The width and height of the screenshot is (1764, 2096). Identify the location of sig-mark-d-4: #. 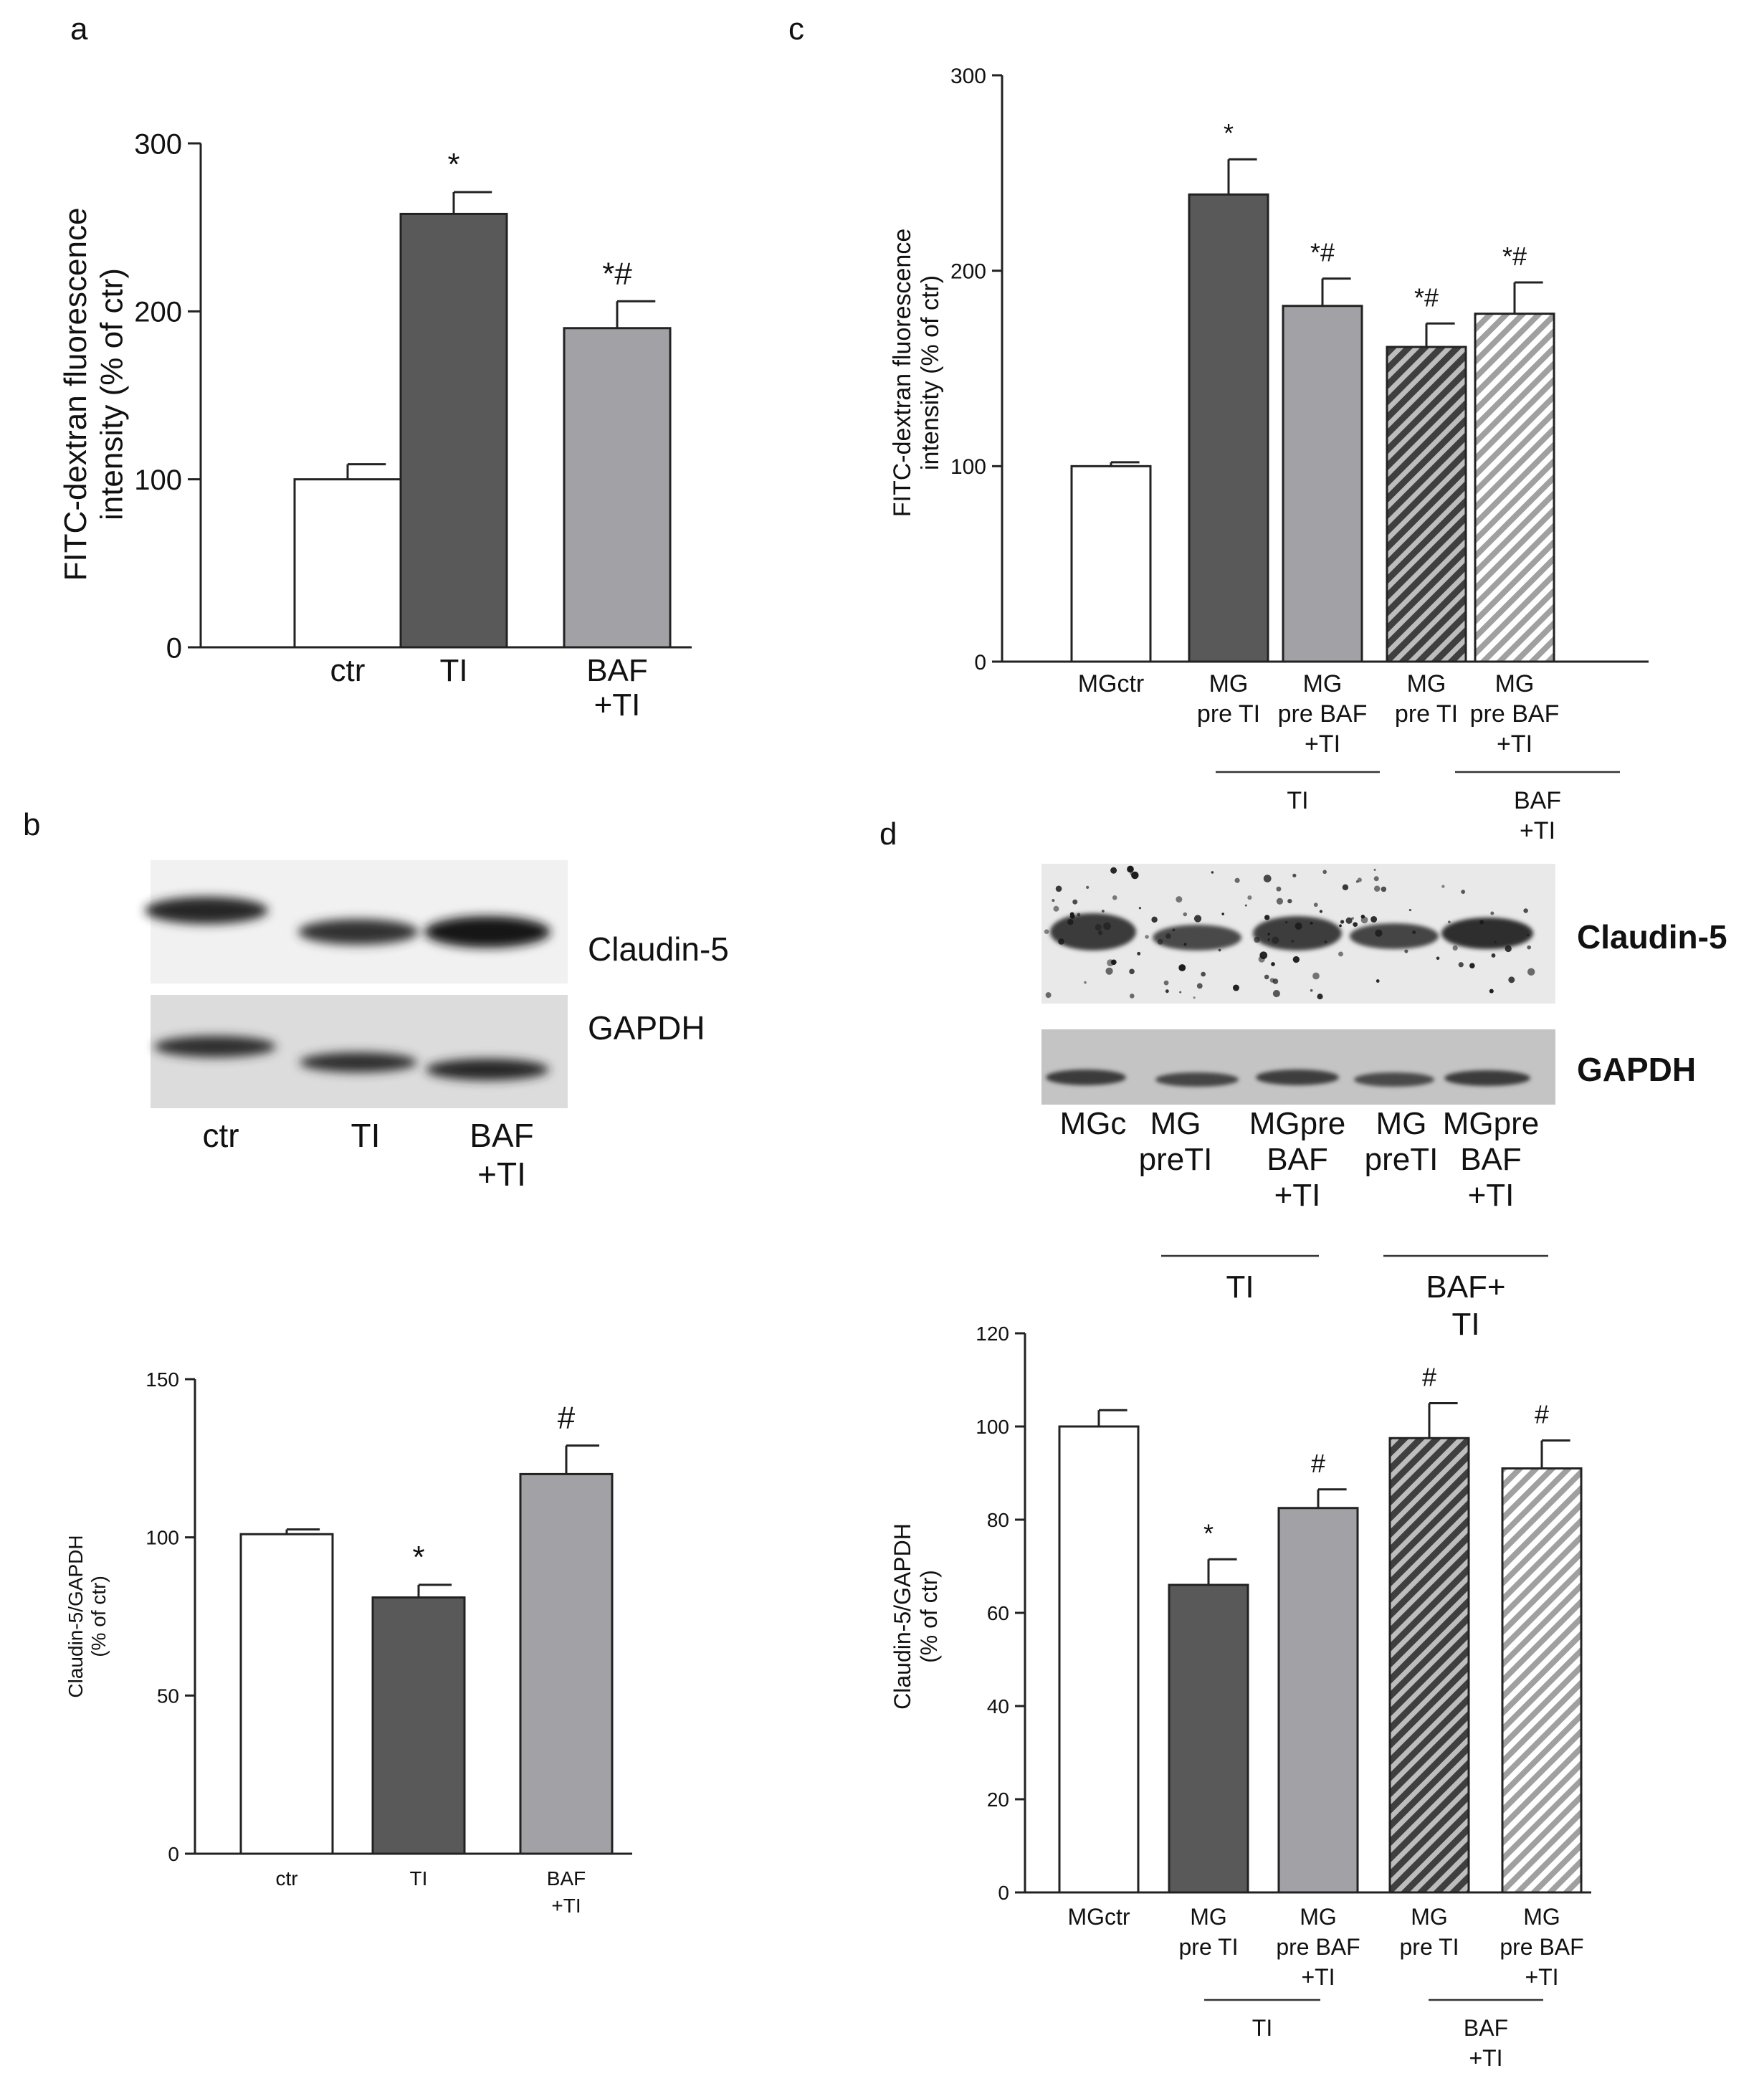
(1542, 1414).